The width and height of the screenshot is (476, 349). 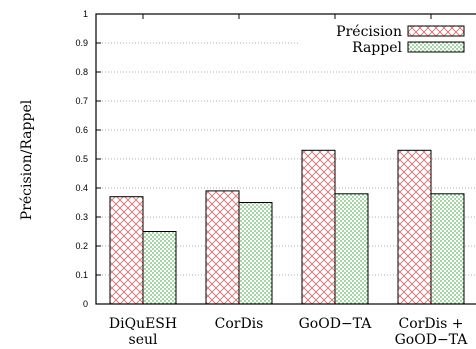 What do you see at coordinates (81, 72) in the screenshot?
I see `y-tick-label: 0.8` at bounding box center [81, 72].